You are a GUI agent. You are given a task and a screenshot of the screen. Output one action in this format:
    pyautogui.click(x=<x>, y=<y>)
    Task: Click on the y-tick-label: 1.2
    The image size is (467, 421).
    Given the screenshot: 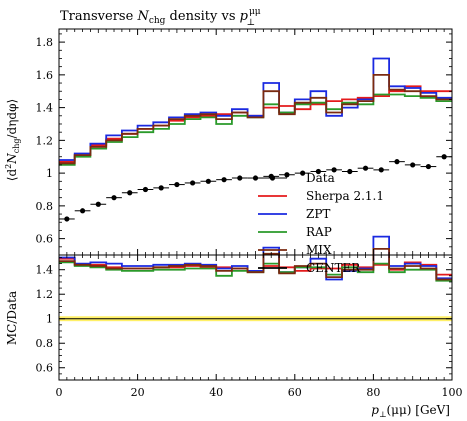 What is the action you would take?
    pyautogui.click(x=45, y=140)
    